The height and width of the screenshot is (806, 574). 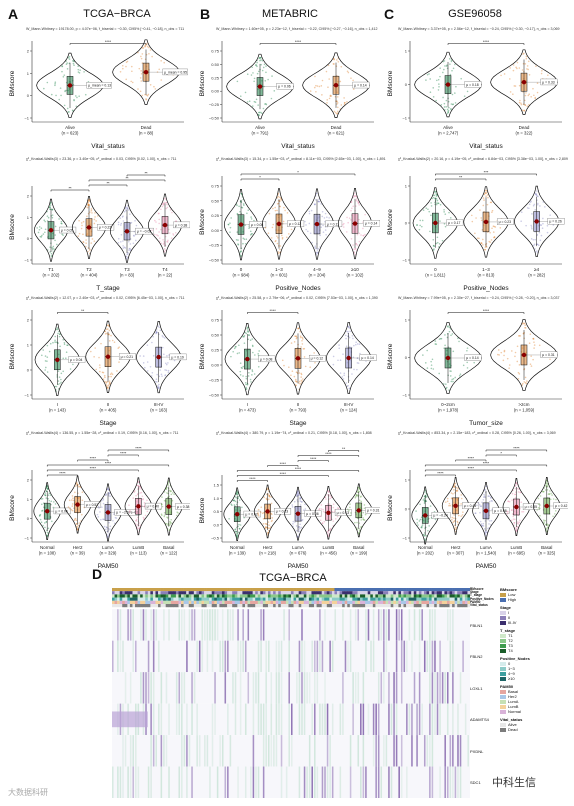 What do you see at coordinates (215, 365) in the screenshot?
I see `y-tick-label: 0.00` at bounding box center [215, 365].